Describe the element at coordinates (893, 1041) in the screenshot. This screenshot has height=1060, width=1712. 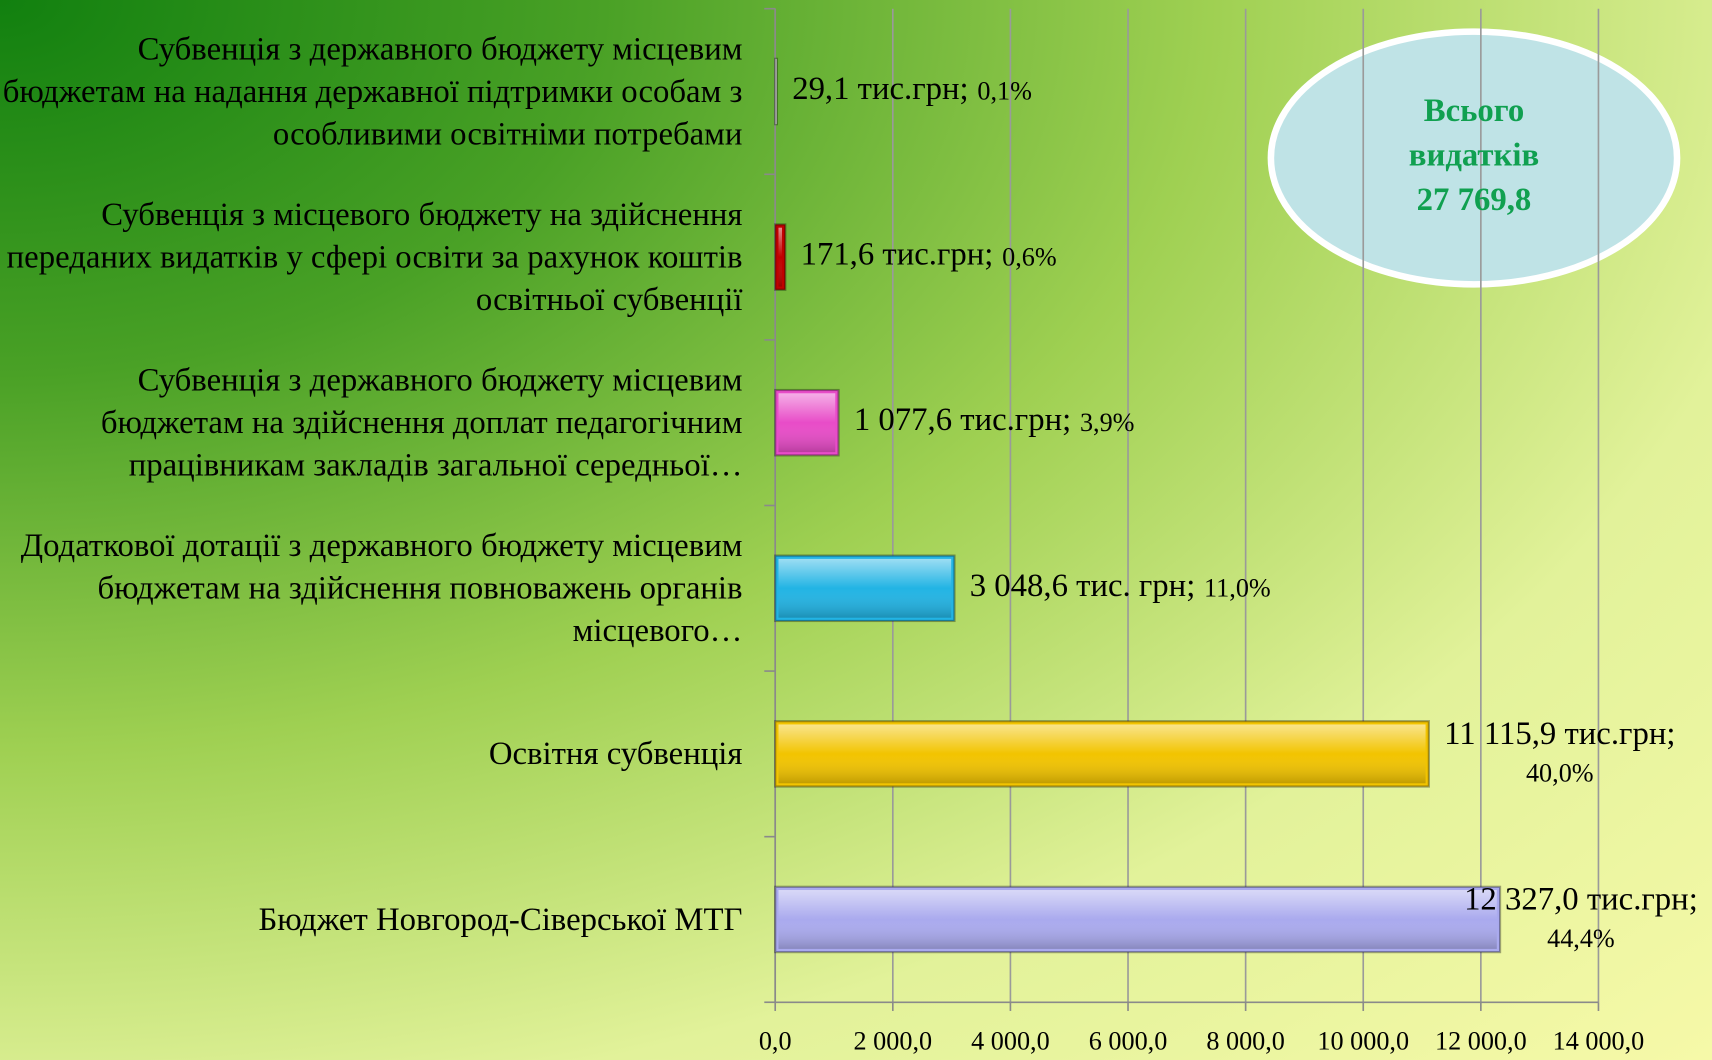
I see `x-tick-label: 2 000,0` at that location.